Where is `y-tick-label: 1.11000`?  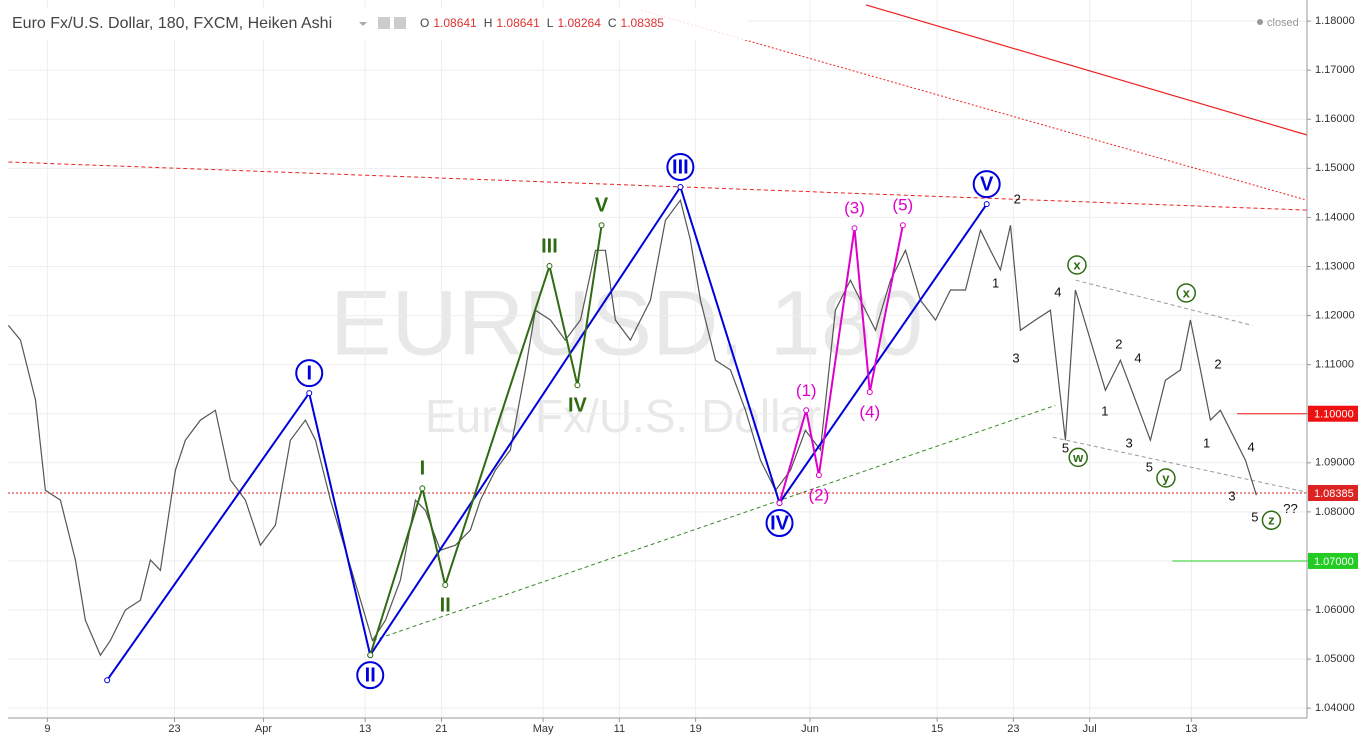
y-tick-label: 1.11000 is located at coordinates (1334, 365).